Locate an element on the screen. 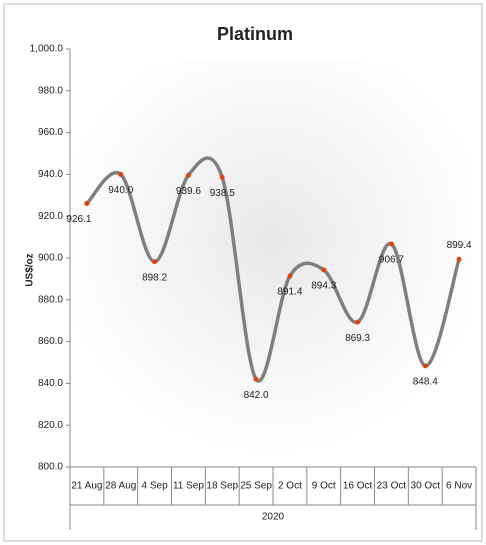  y-tick-label: 980.0 is located at coordinates (50, 90).